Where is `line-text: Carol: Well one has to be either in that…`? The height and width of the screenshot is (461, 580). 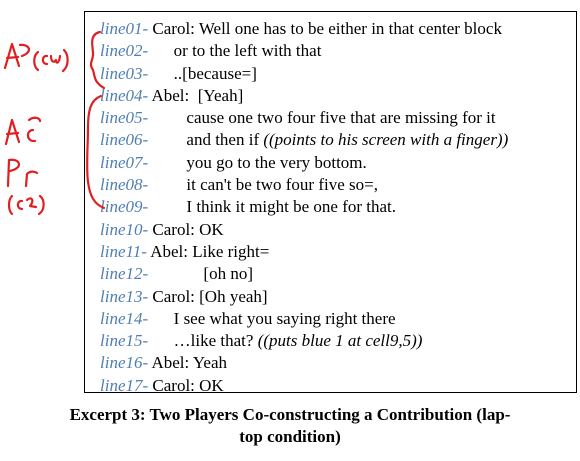 line-text: Carol: Well one has to be either in that… is located at coordinates (325, 28).